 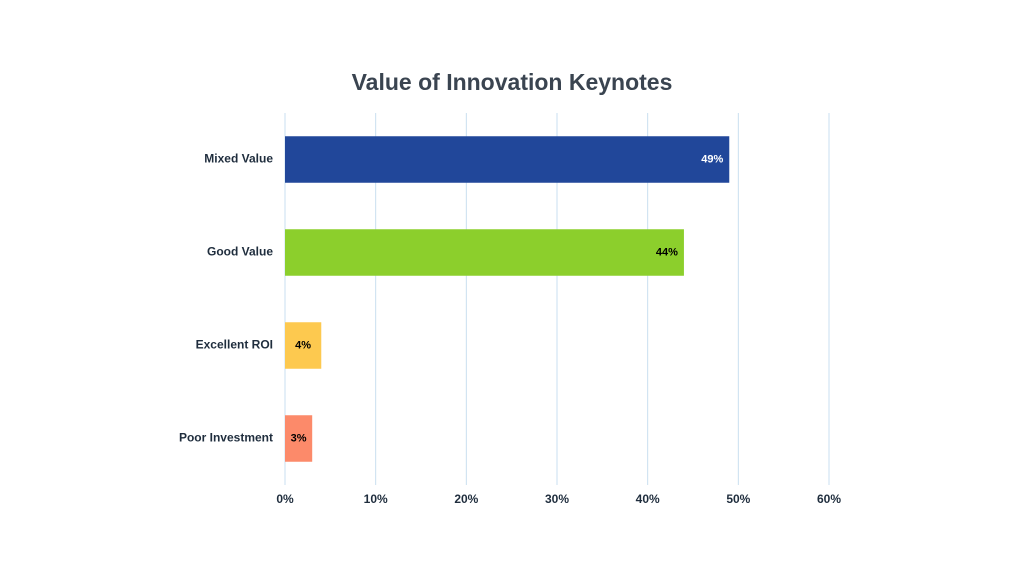 What do you see at coordinates (466, 499) in the screenshot?
I see `x-tick-label: 20%` at bounding box center [466, 499].